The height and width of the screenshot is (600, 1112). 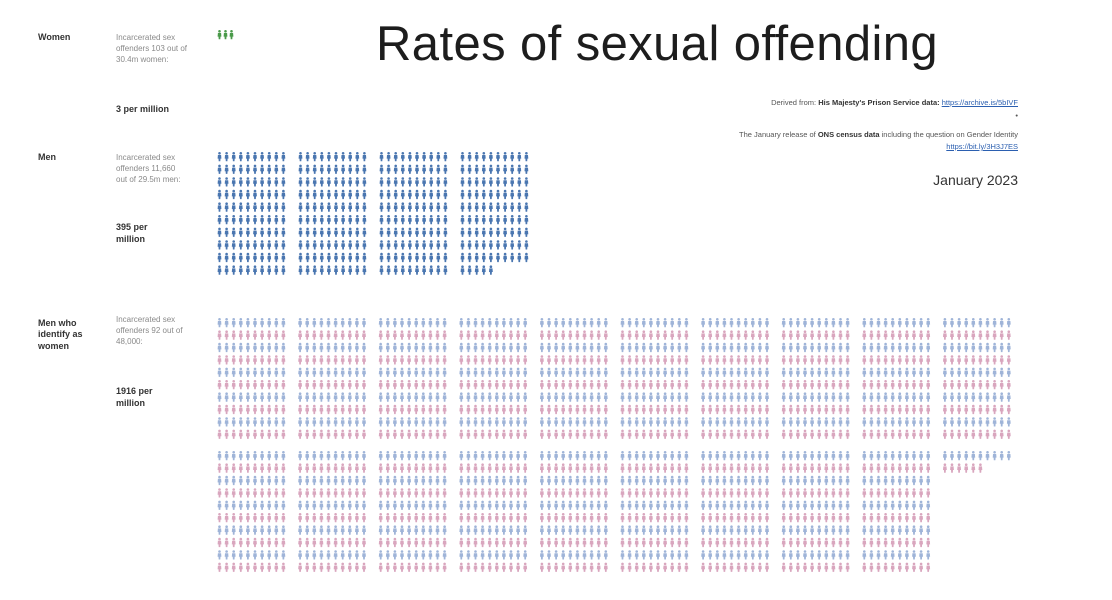 What do you see at coordinates (979, 102) in the screenshot?
I see `prison-data-link: https://archive.is/5bIVF` at bounding box center [979, 102].